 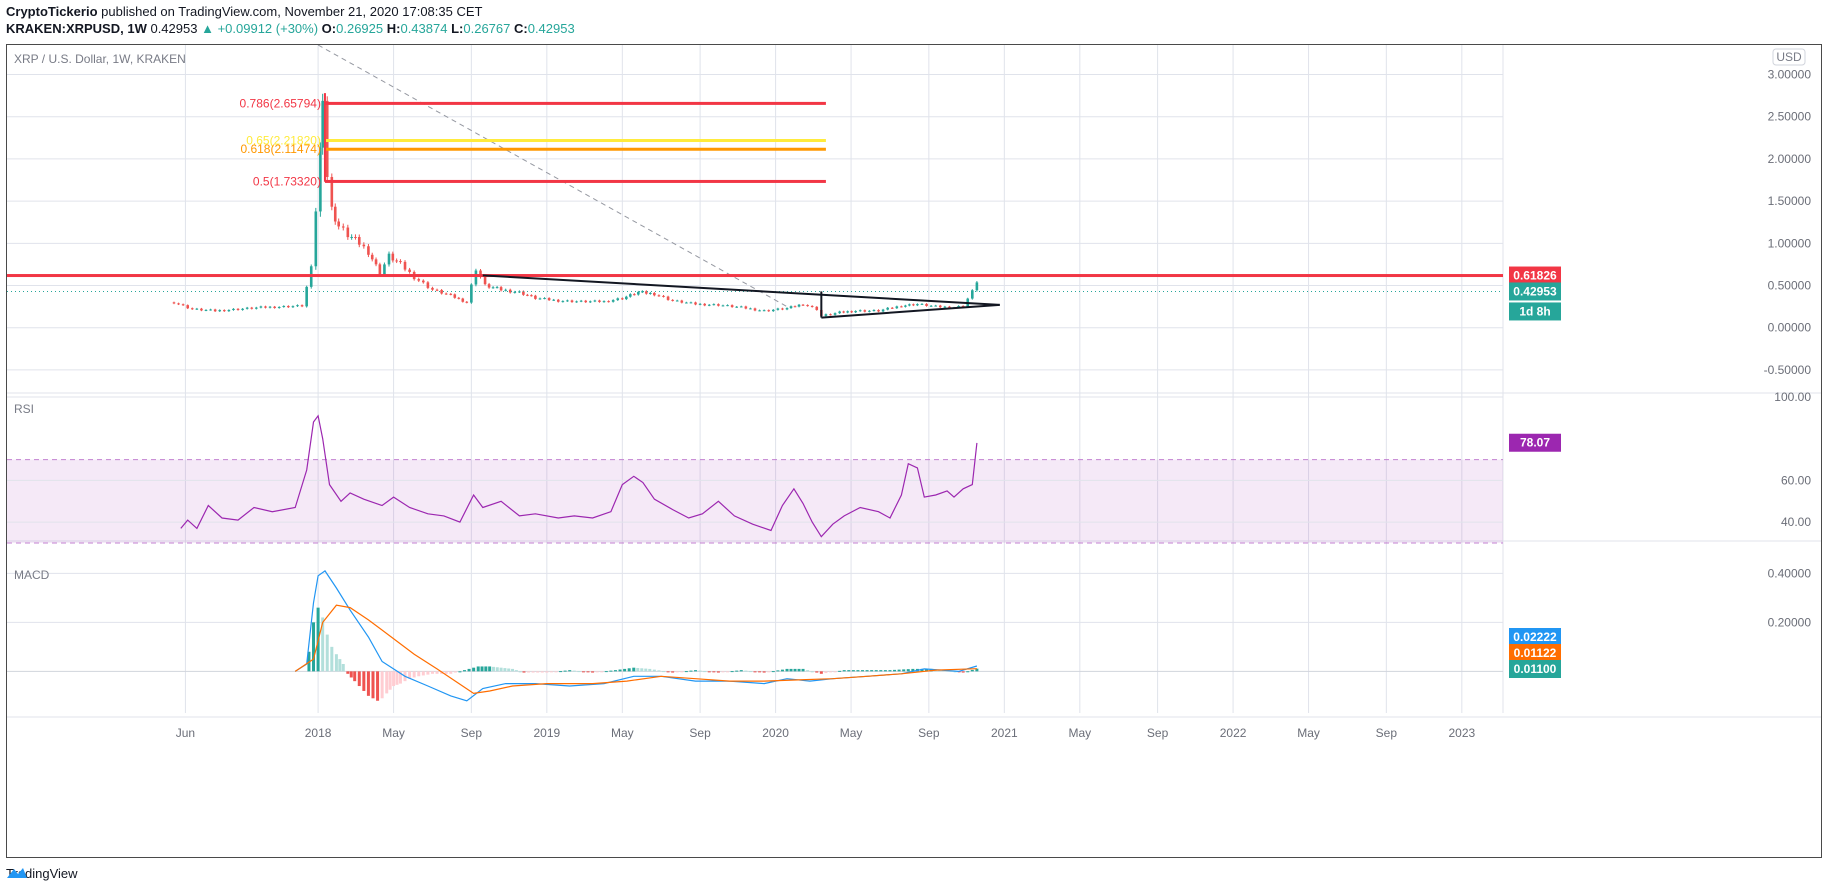 What do you see at coordinates (775, 733) in the screenshot?
I see `x-tick-label: 2020` at bounding box center [775, 733].